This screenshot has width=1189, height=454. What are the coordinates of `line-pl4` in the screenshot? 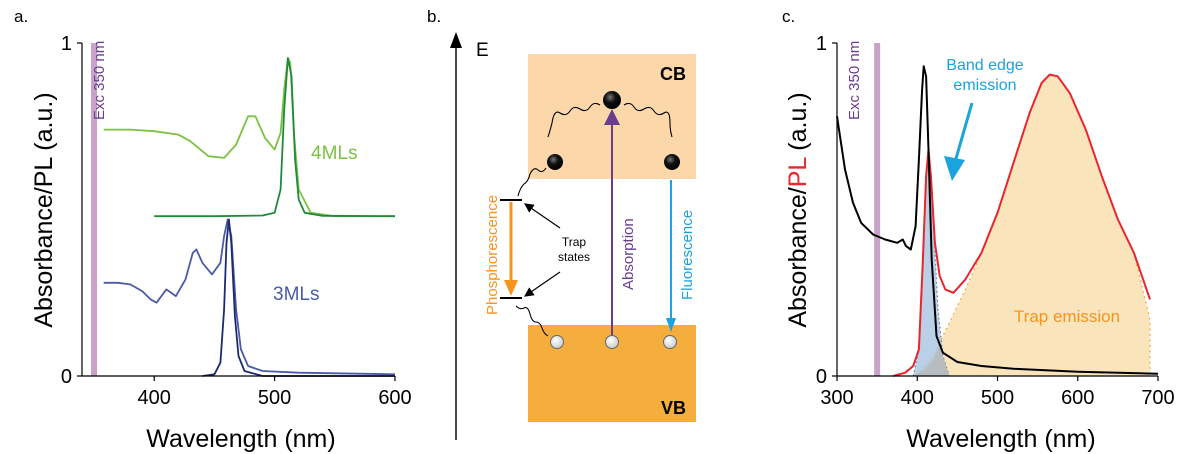 It's located at (275, 137).